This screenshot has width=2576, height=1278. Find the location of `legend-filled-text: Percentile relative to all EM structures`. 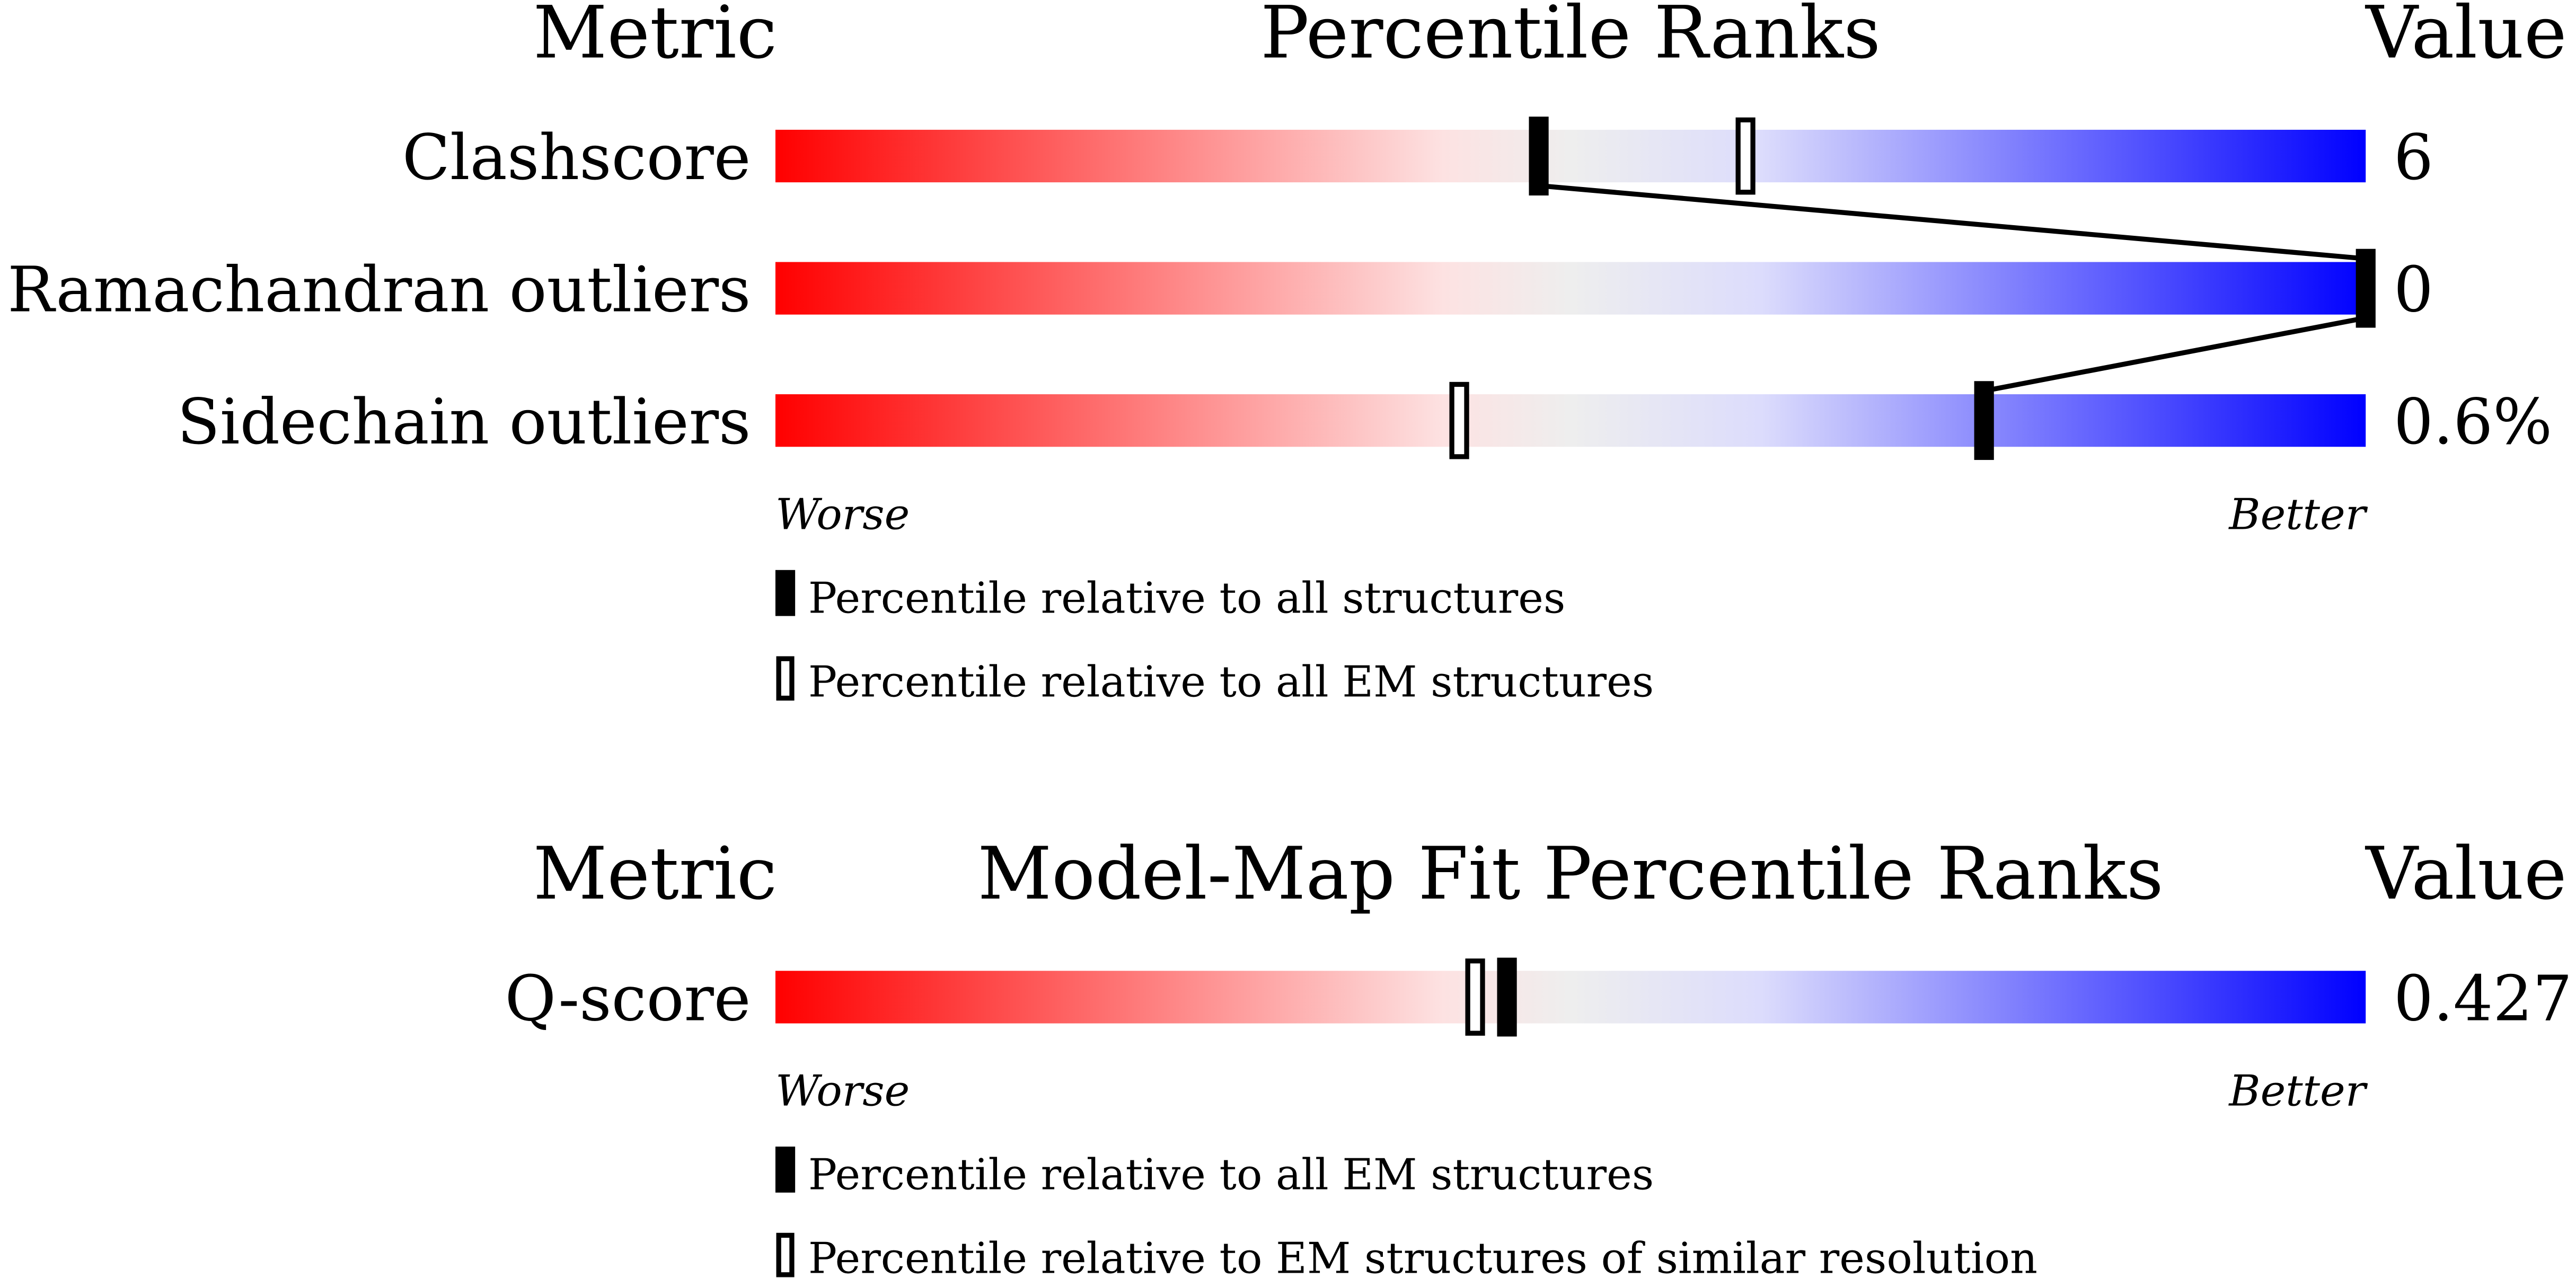

legend-filled-text: Percentile relative to all EM structures is located at coordinates (1231, 1175).